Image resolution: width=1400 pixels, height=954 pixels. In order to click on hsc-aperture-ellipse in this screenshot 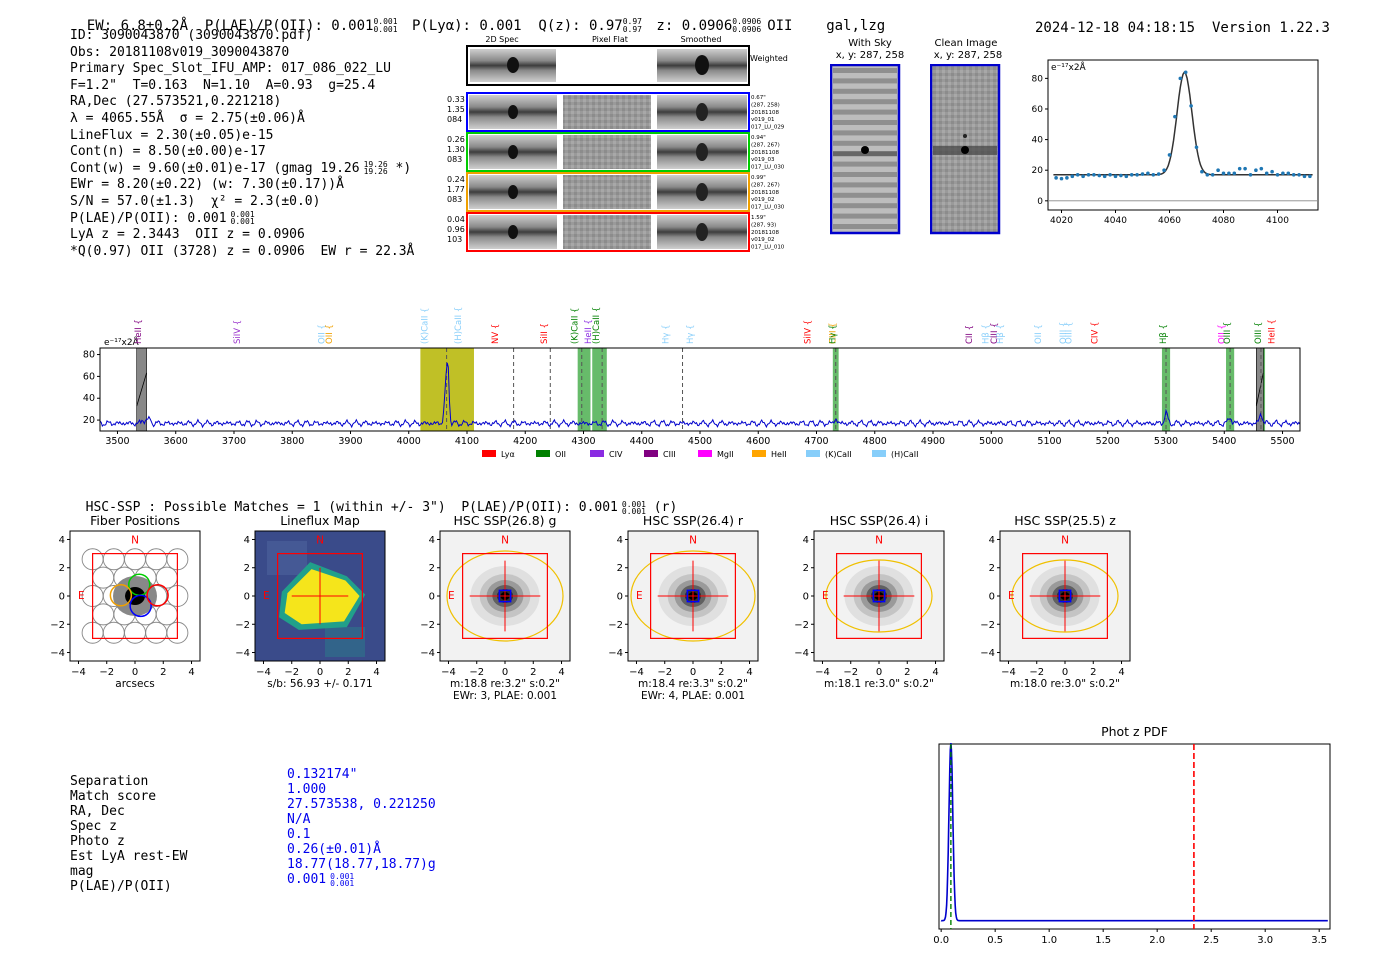, I will do `click(879, 596)`.